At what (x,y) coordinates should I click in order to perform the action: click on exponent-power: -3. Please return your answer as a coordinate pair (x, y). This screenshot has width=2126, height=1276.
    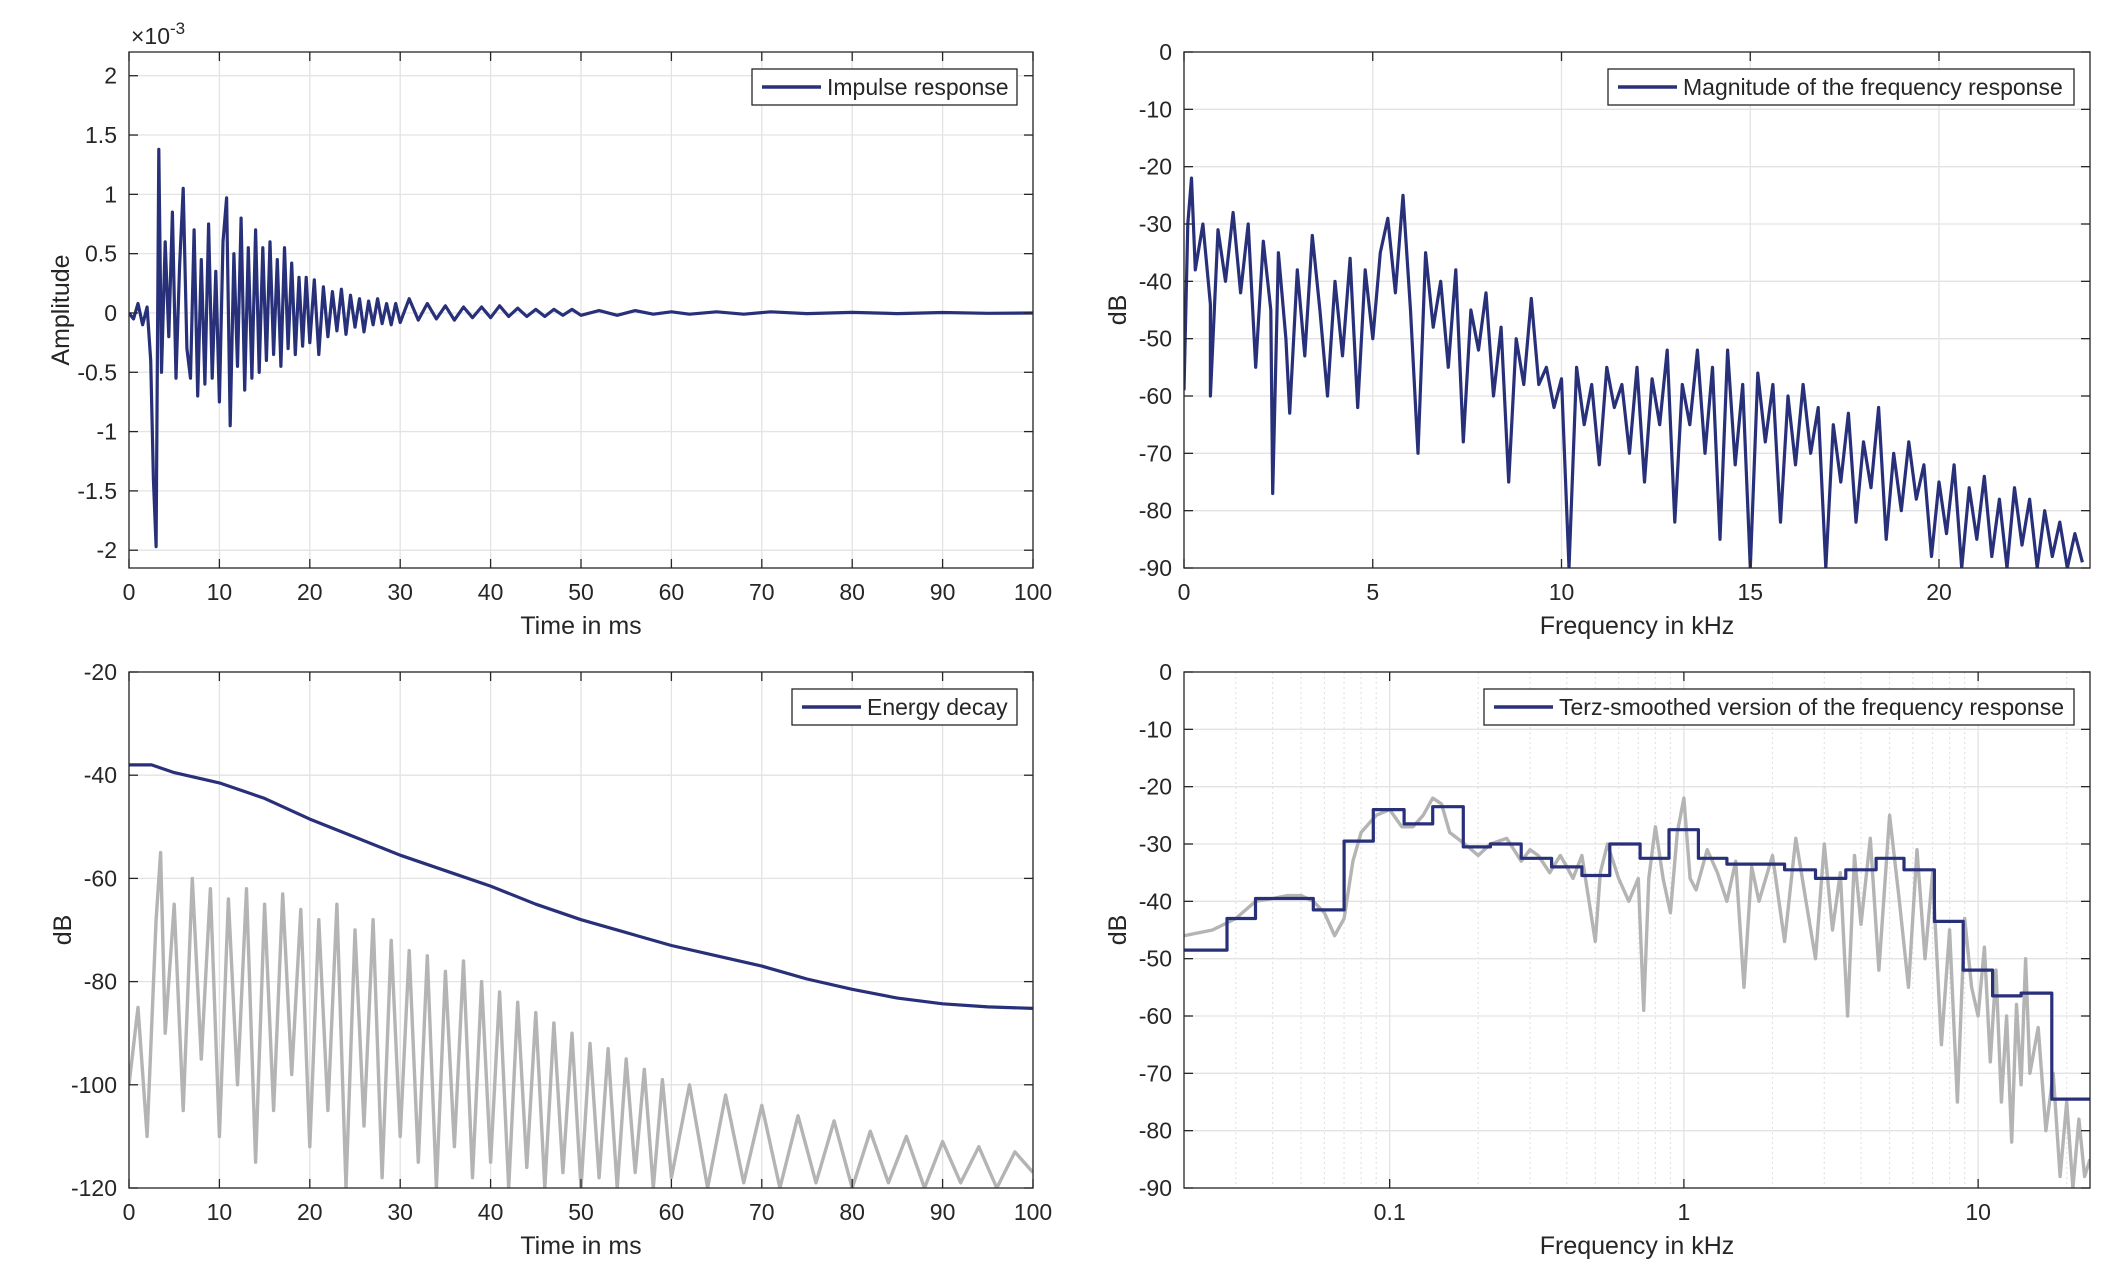
    Looking at the image, I should click on (177, 28).